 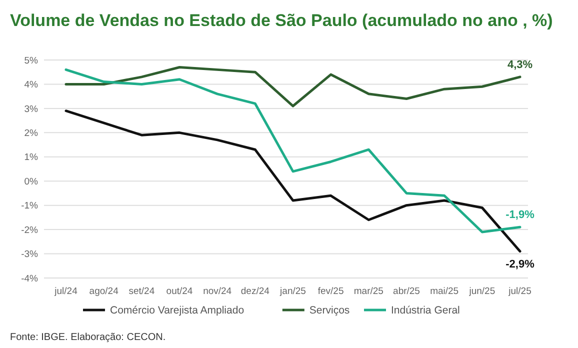 I want to click on x-tick-label: nov/24, so click(x=217, y=291).